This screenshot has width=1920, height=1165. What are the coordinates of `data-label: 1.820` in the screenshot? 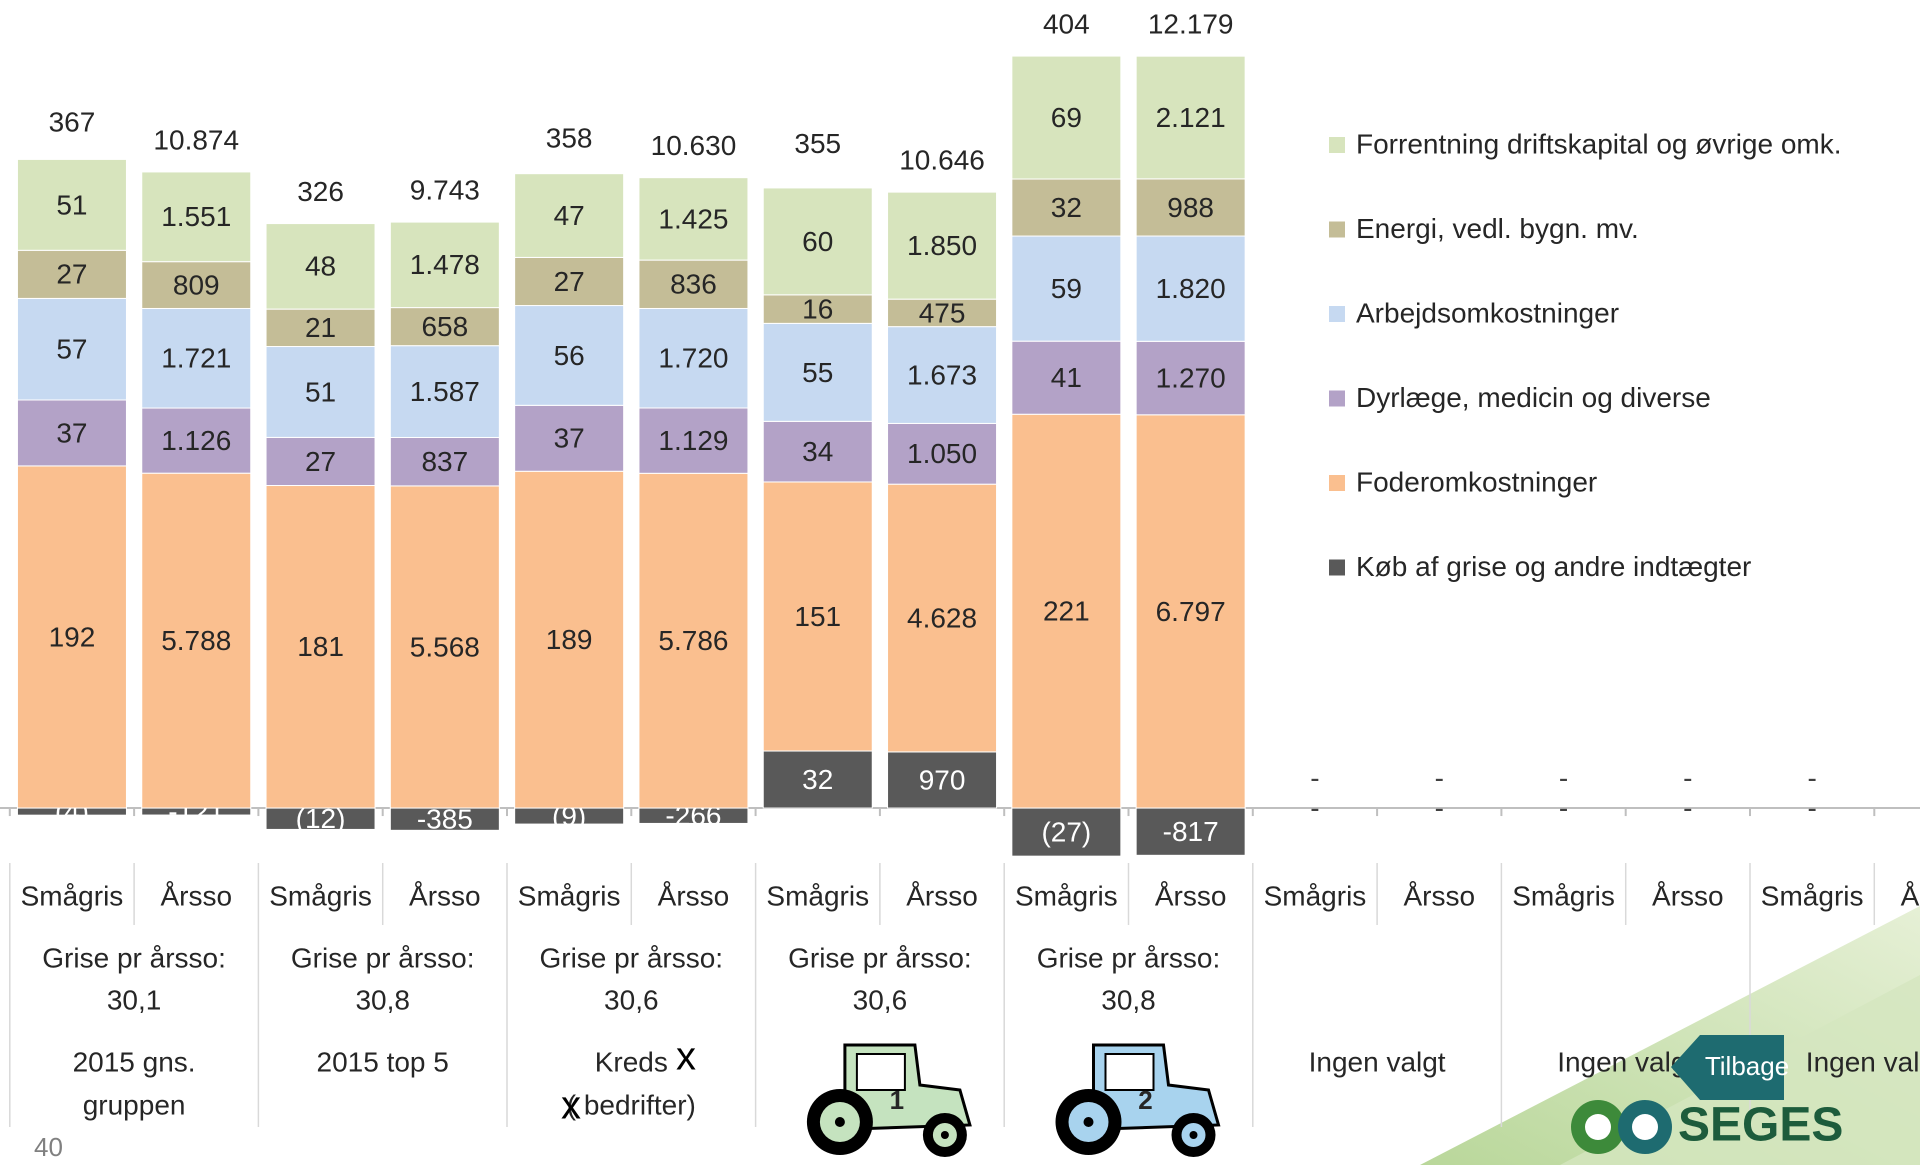 It's located at (1191, 288).